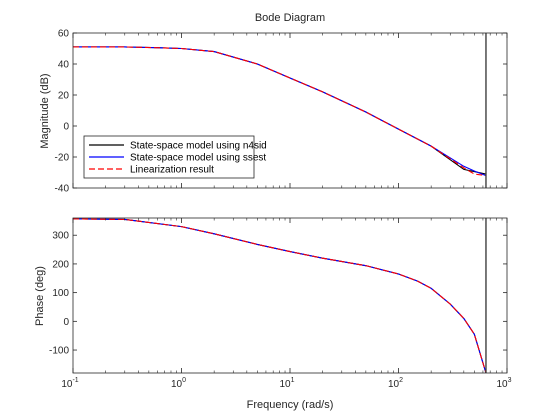  I want to click on legend-label-n4sid: State-space model using n4sid, so click(198, 146).